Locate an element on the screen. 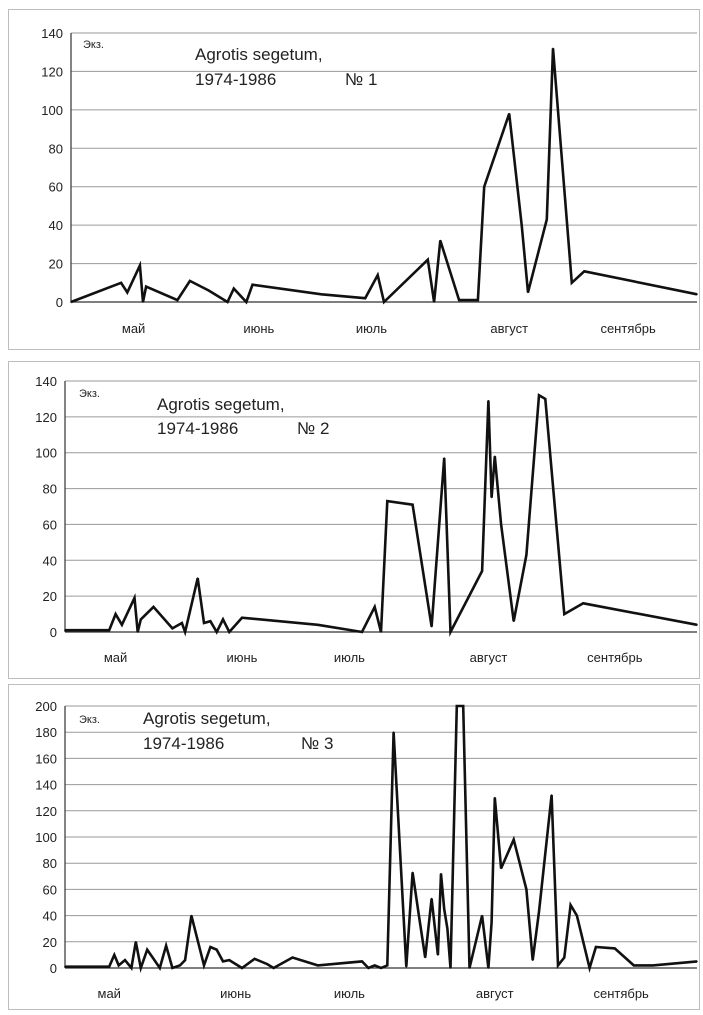 The height and width of the screenshot is (1015, 703). annotation-years: 1974-1986 is located at coordinates (183, 743).